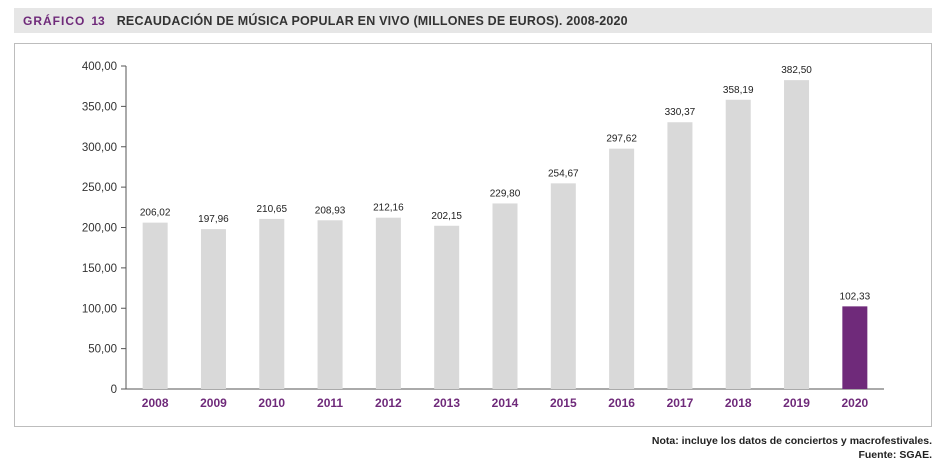 This screenshot has width=945, height=470. Describe the element at coordinates (563, 286) in the screenshot. I see `bar-2015` at that location.